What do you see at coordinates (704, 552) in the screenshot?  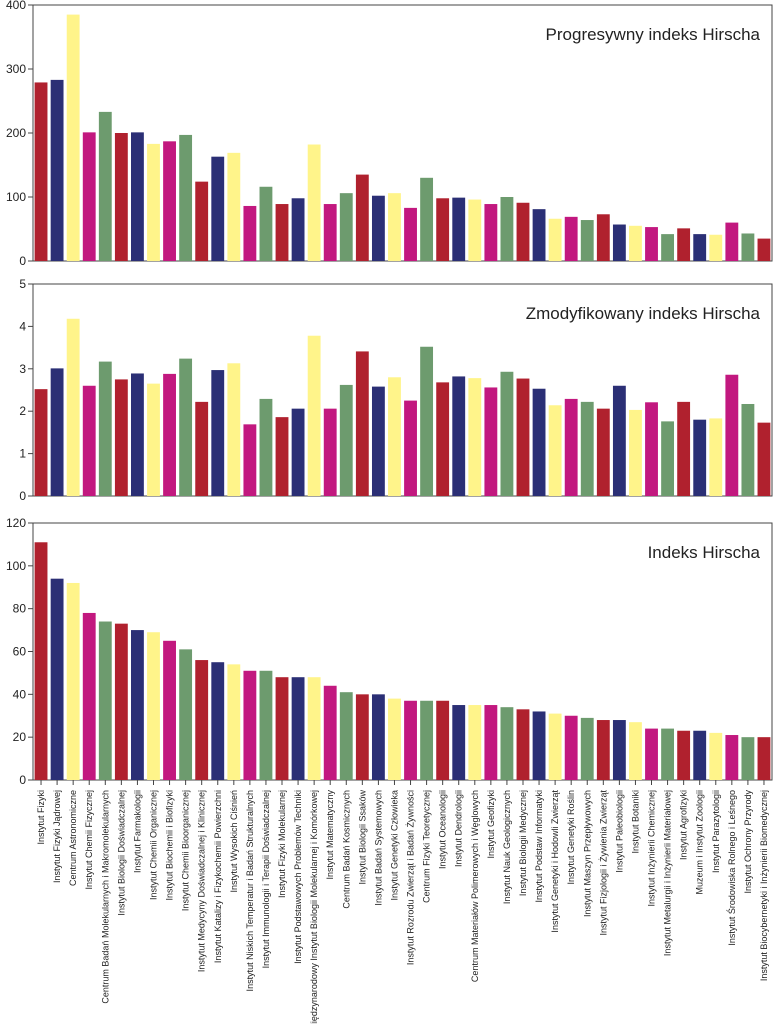 I see `panel-title: Indeks Hirscha` at bounding box center [704, 552].